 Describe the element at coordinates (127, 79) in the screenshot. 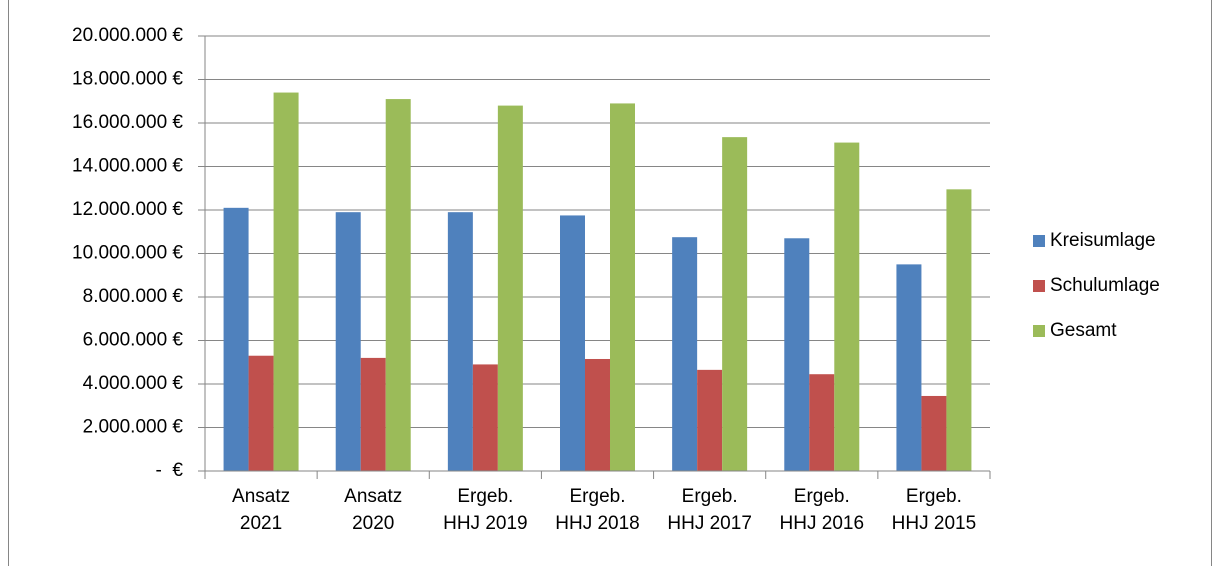

I see `y-tick-label: 18.000.000 €` at that location.